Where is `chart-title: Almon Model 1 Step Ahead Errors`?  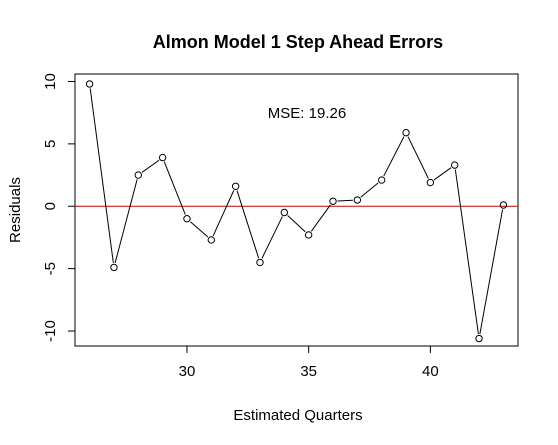
chart-title: Almon Model 1 Step Ahead Errors is located at coordinates (298, 42).